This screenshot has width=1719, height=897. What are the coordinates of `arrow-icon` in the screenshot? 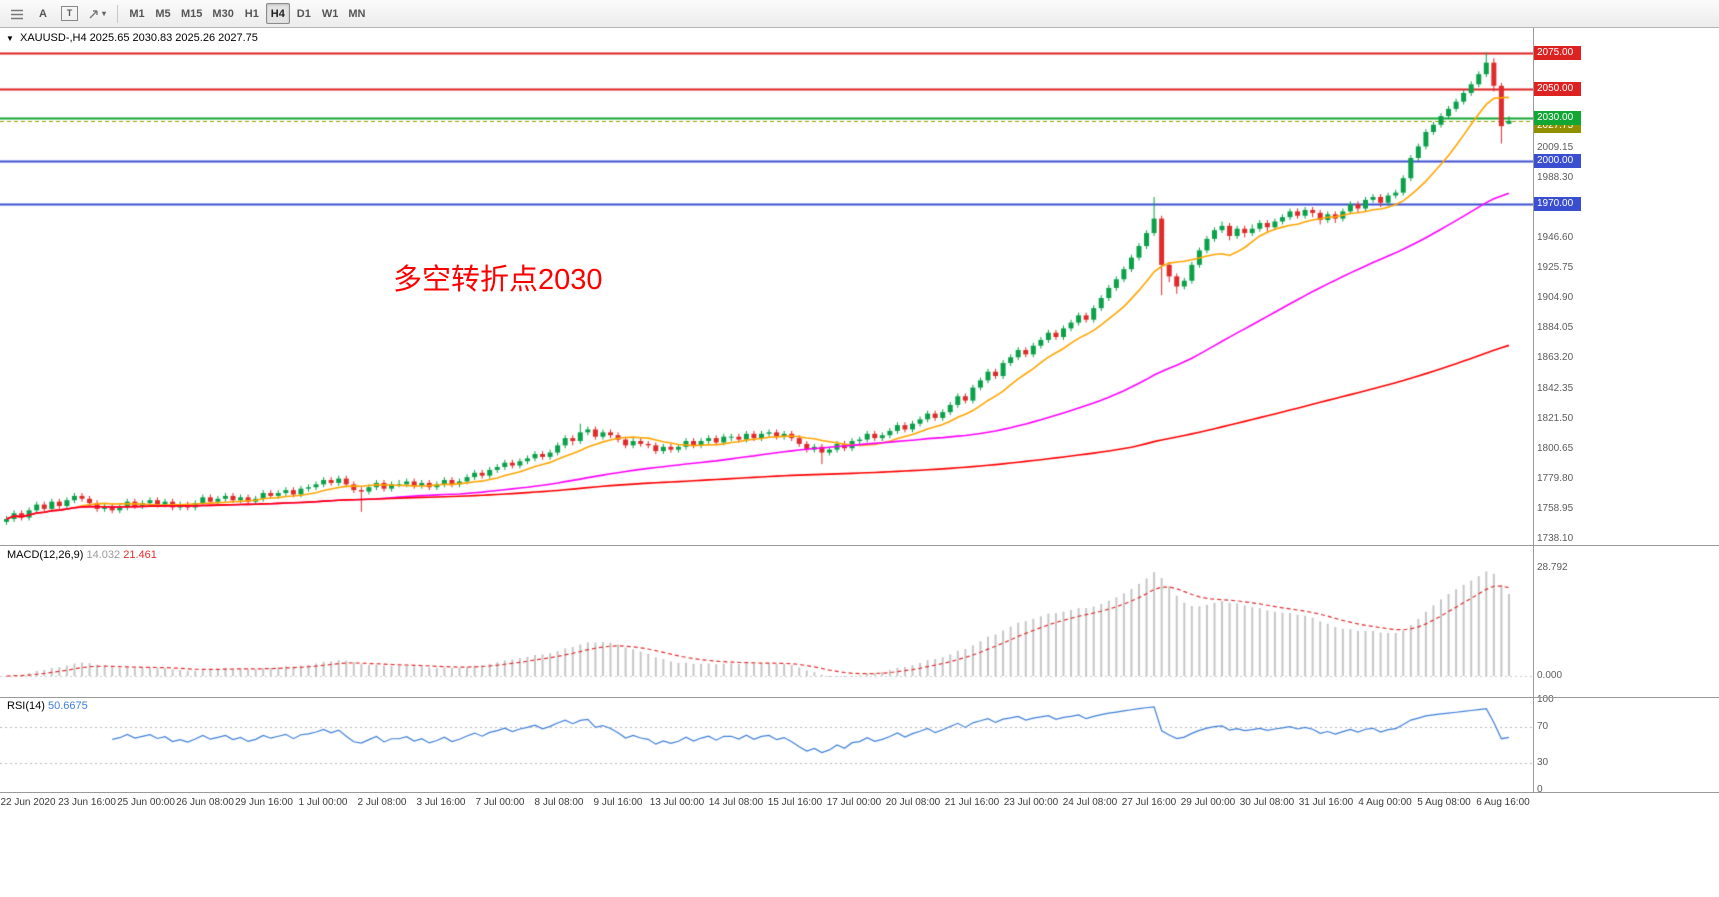 It's located at (93, 13).